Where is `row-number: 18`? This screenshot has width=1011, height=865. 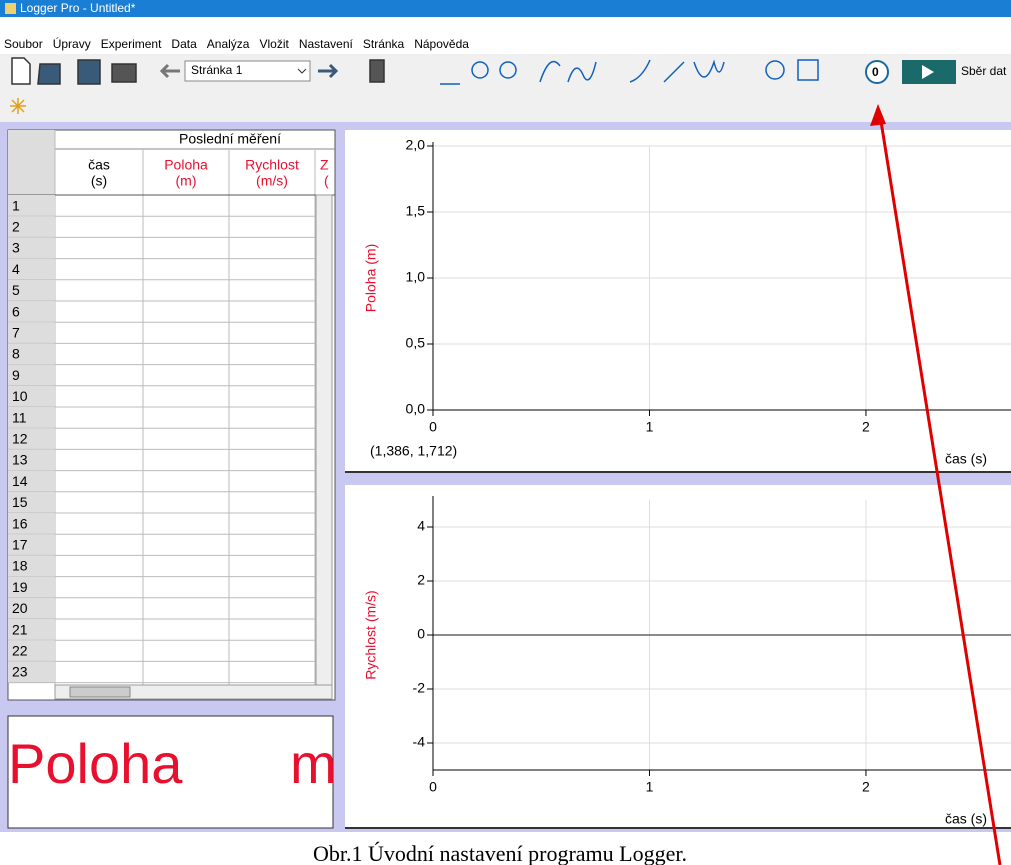
row-number: 18 is located at coordinates (20, 566).